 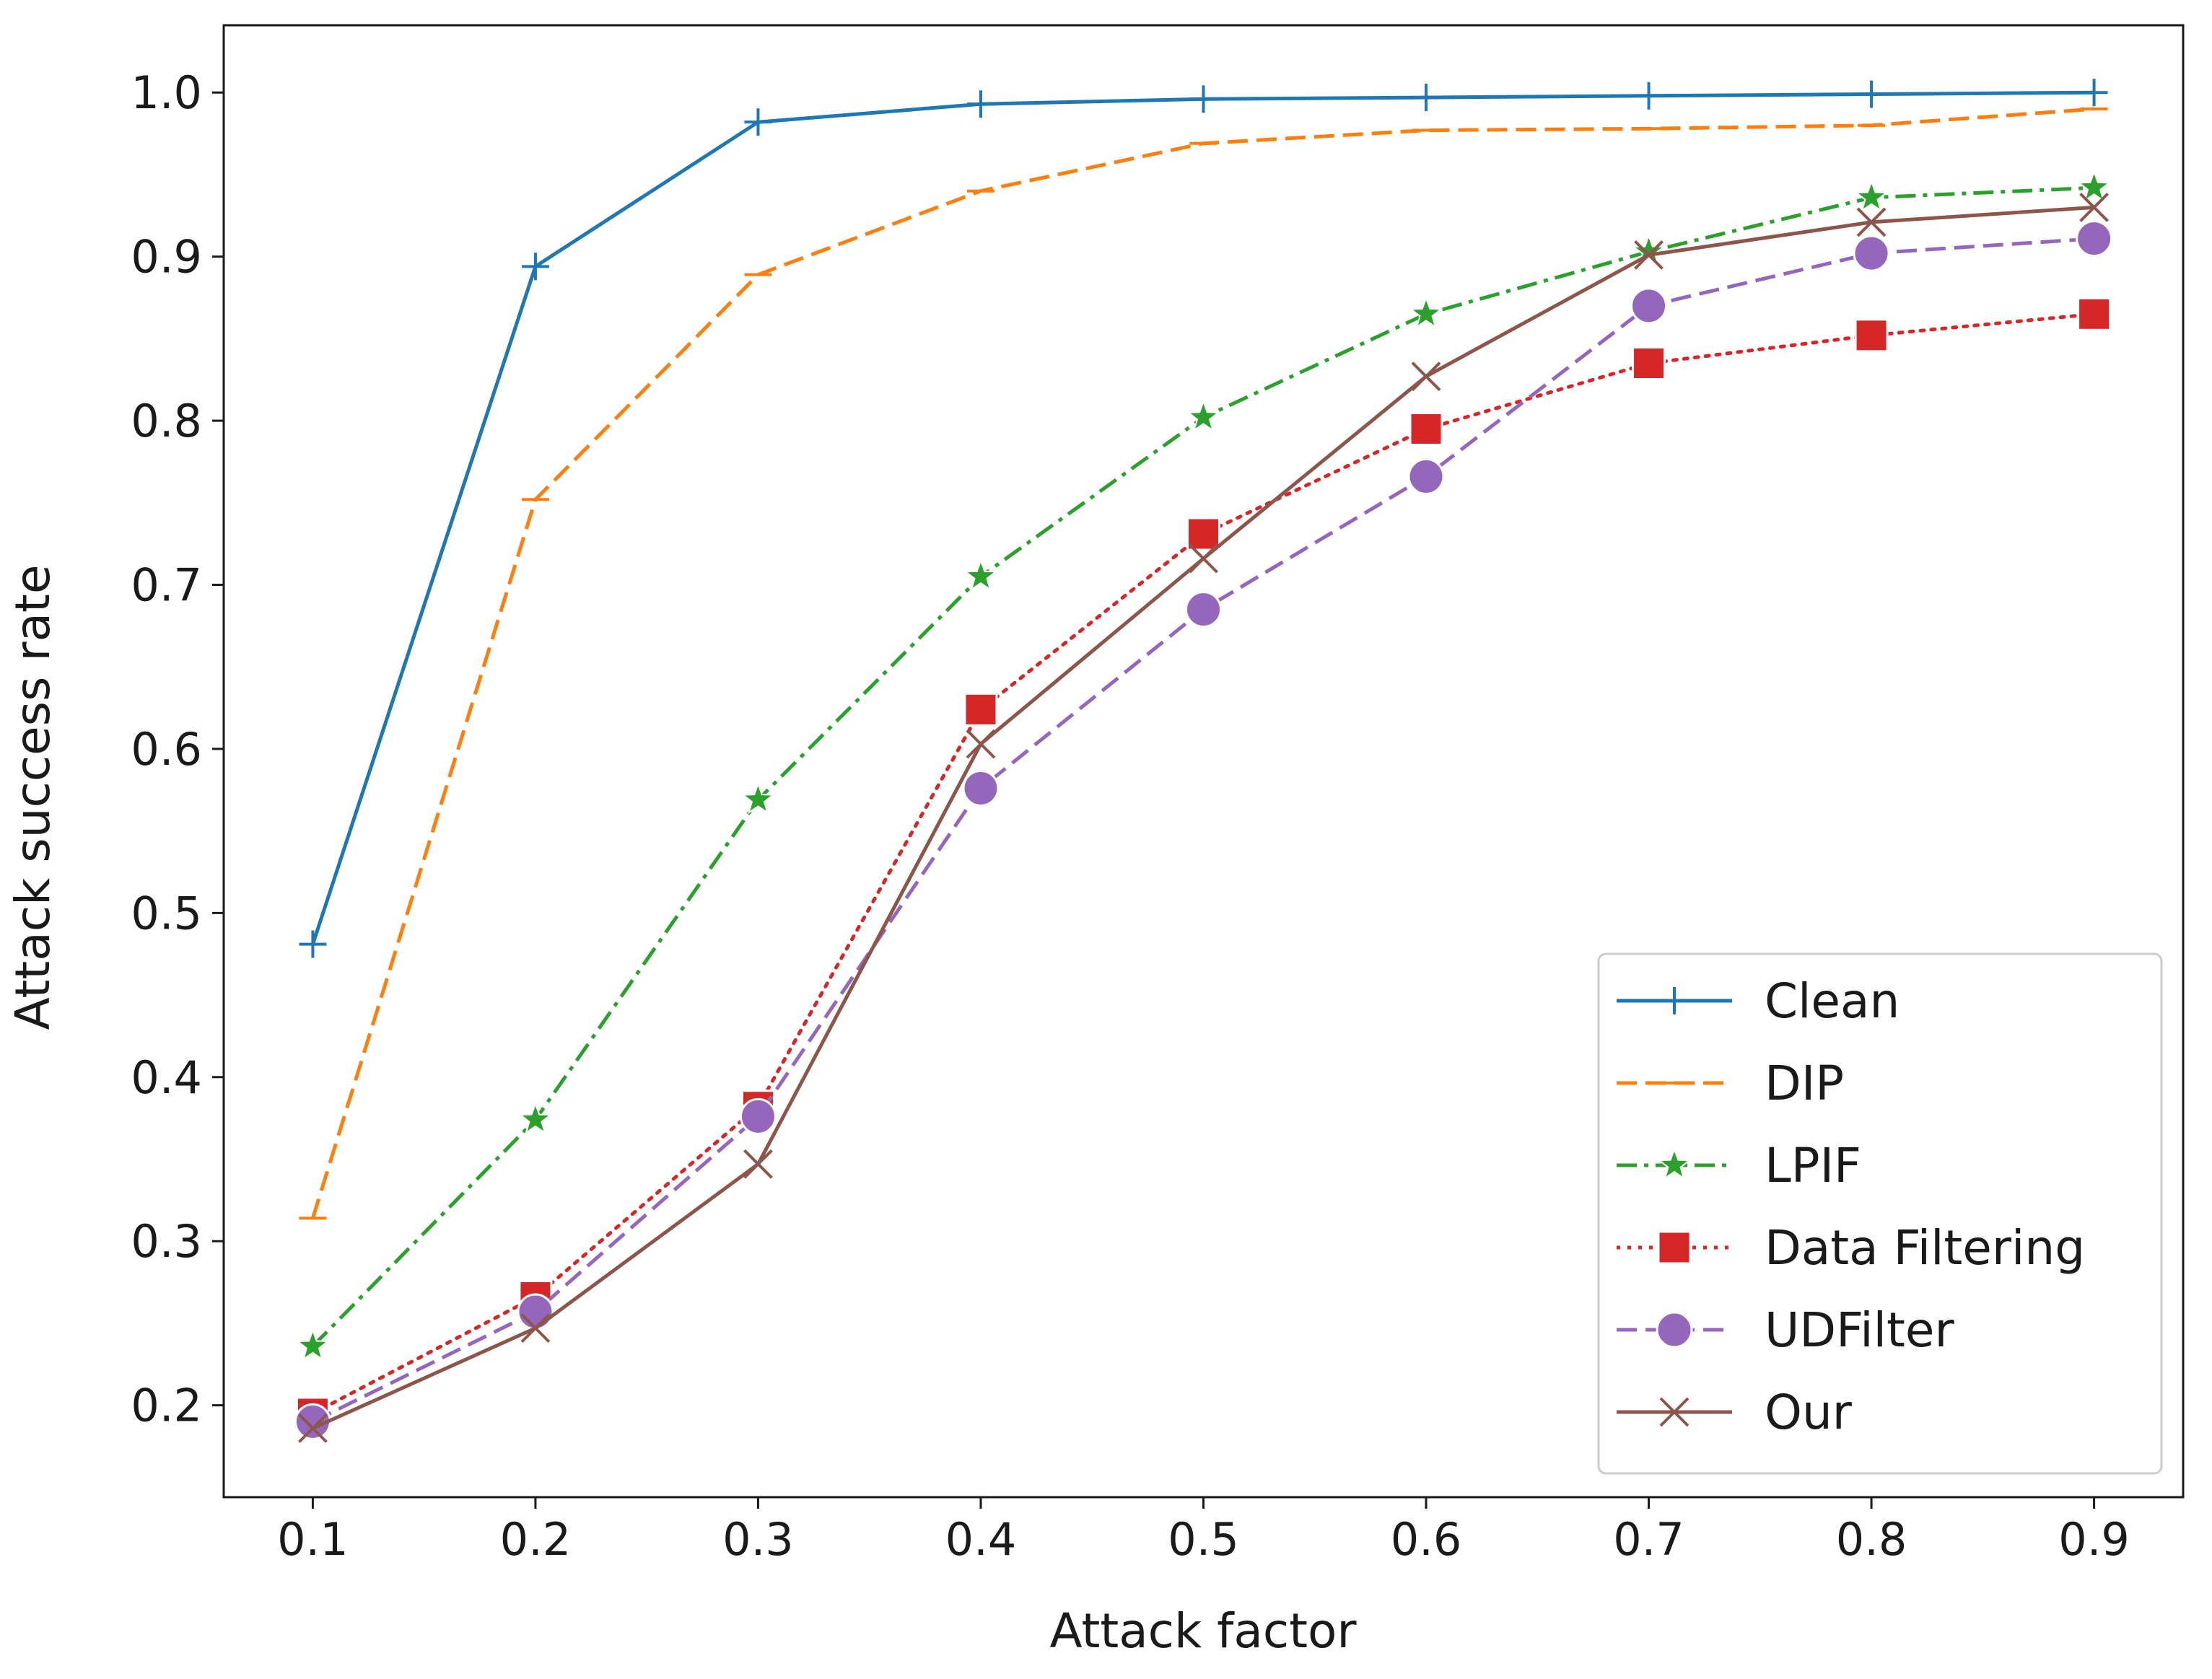 I want to click on legend-item-clean: Clean, so click(x=1758, y=1001).